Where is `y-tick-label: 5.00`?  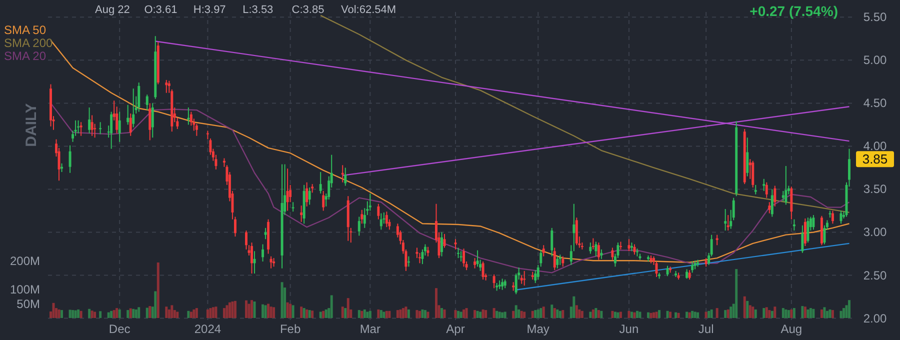
y-tick-label: 5.00 is located at coordinates (875, 60).